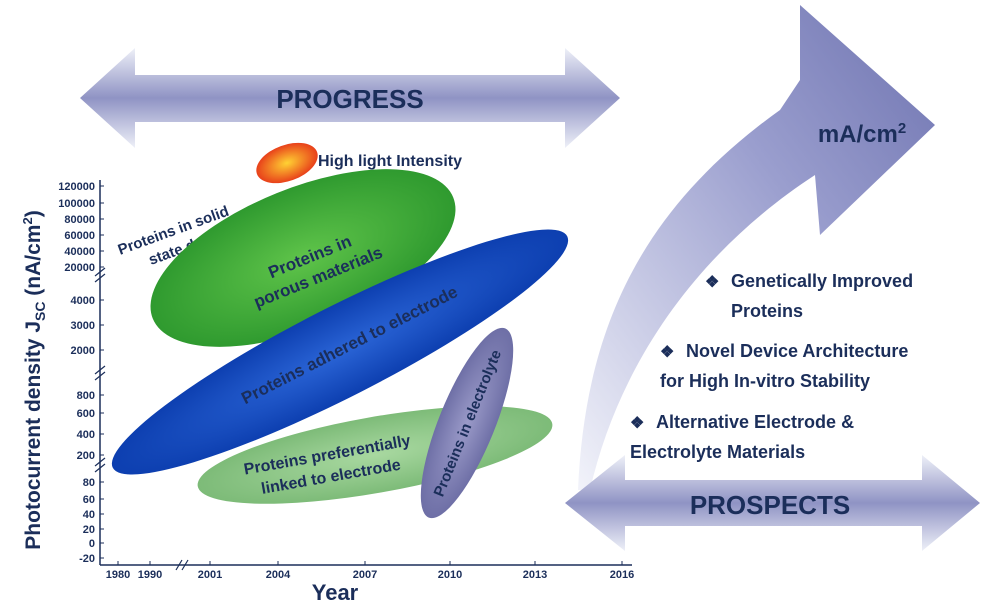 The image size is (981, 607). What do you see at coordinates (79, 268) in the screenshot?
I see `y-tick-label: 20000` at bounding box center [79, 268].